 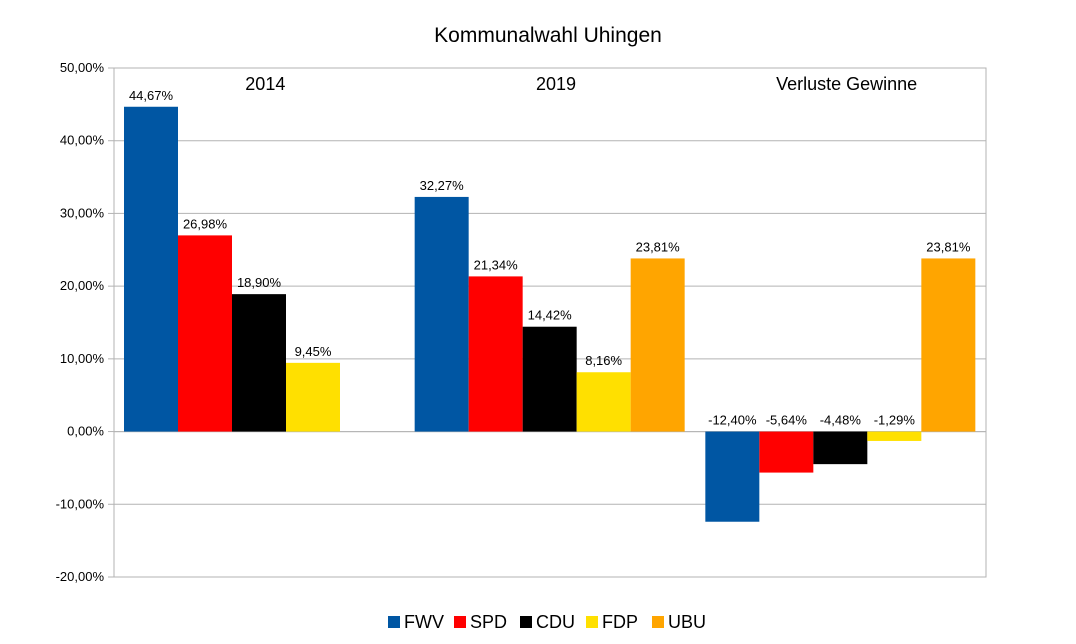 What do you see at coordinates (732, 420) in the screenshot?
I see `data-label: -12,40%` at bounding box center [732, 420].